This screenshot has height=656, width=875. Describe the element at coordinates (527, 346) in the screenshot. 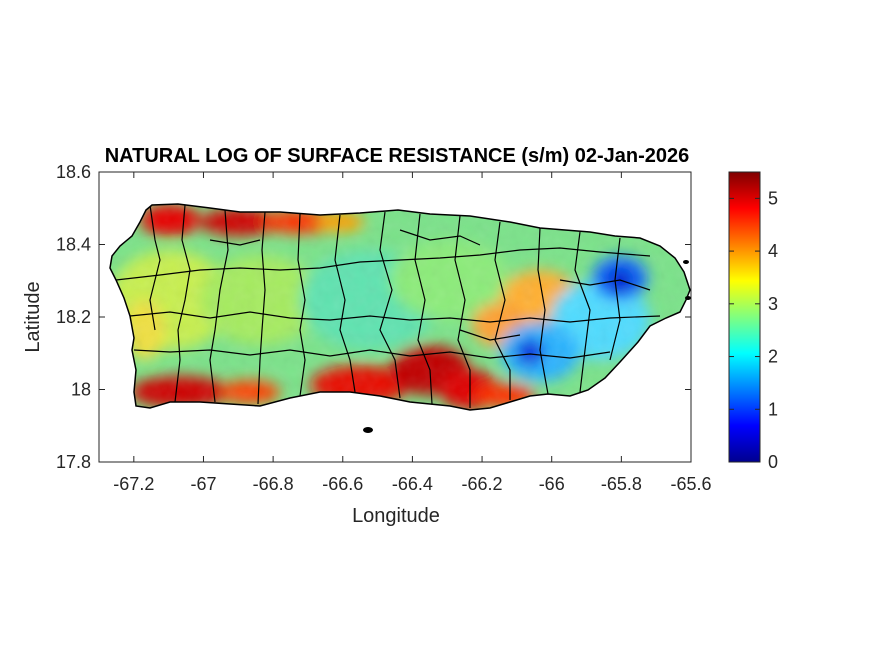

I see `offshore-islands` at that location.